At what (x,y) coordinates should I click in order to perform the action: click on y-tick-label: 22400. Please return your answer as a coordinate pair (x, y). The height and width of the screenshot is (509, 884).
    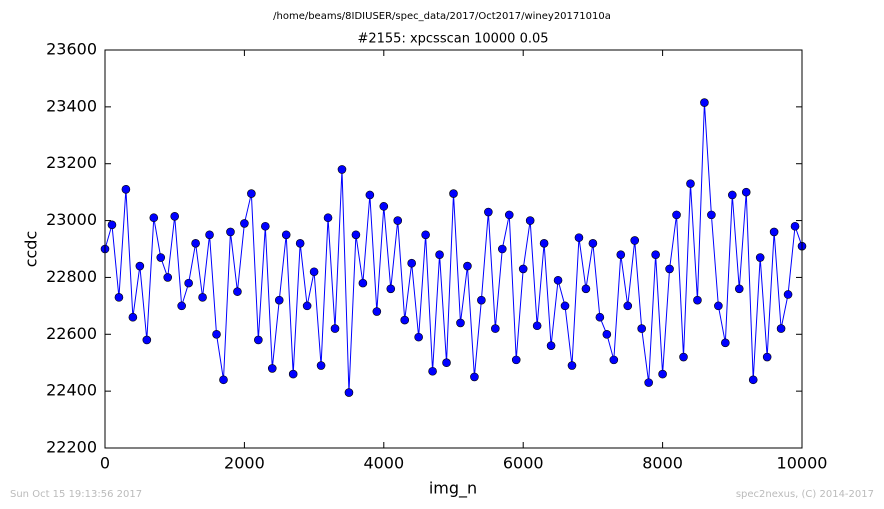
    Looking at the image, I should click on (71, 390).